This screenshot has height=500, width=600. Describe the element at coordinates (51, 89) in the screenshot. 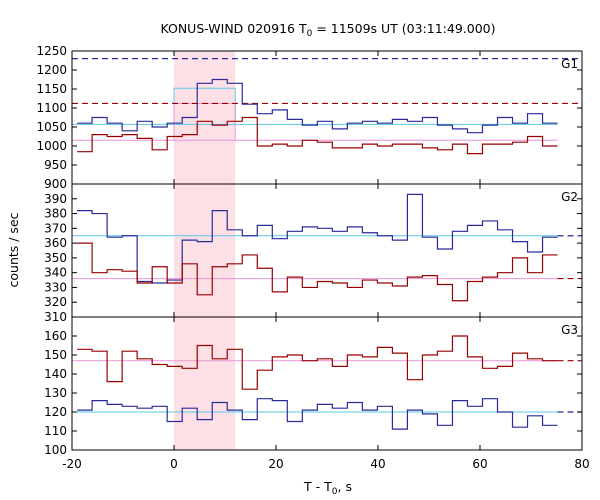

I see `y-tick-label: 1150` at that location.